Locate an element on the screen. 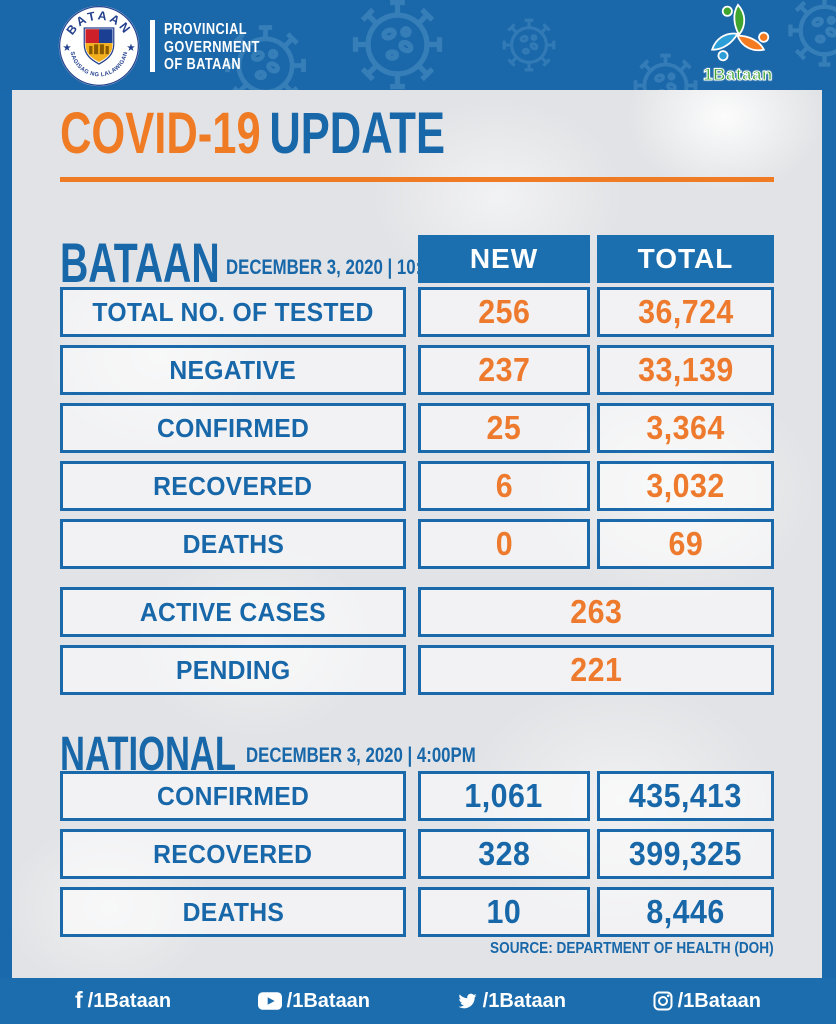  total-value-box: 36,724 is located at coordinates (685, 312).